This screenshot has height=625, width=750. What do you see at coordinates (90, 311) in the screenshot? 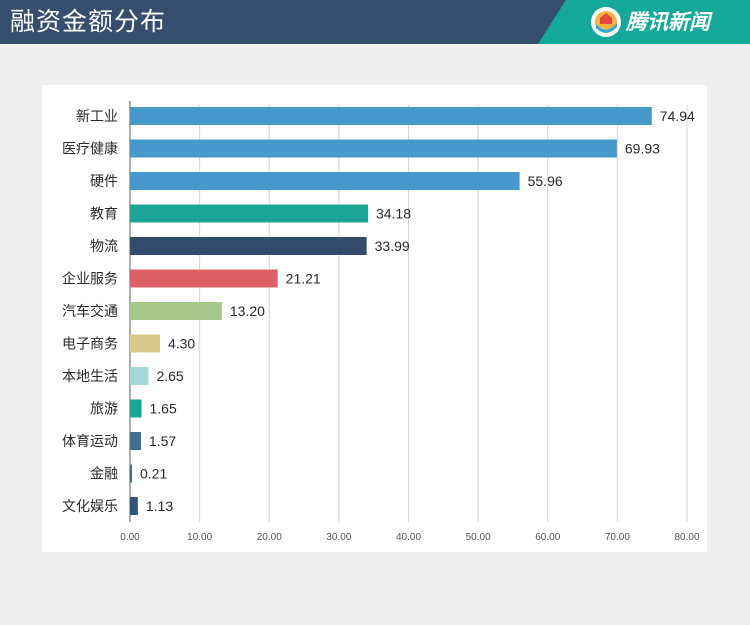
I see `category-label: 汽车交通` at bounding box center [90, 311].